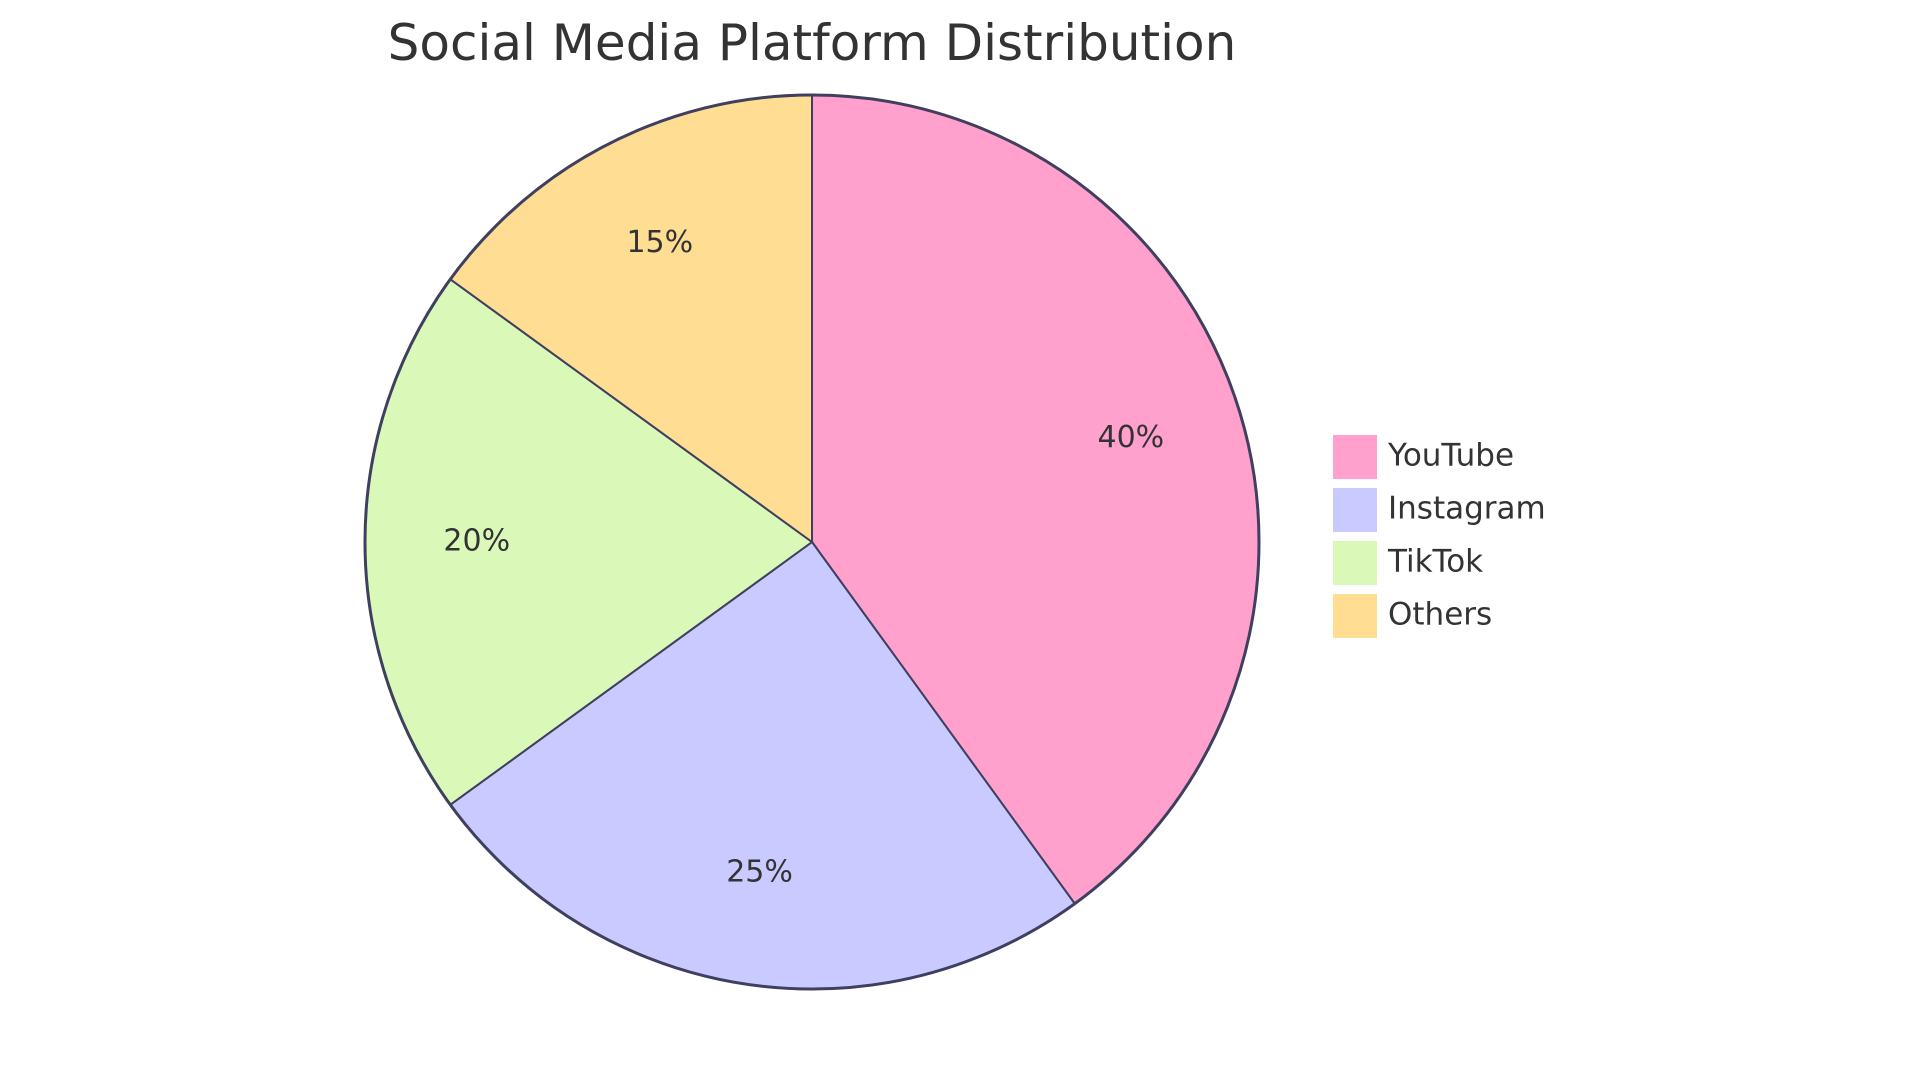  What do you see at coordinates (759, 872) in the screenshot?
I see `slice-label-instagram: 25%` at bounding box center [759, 872].